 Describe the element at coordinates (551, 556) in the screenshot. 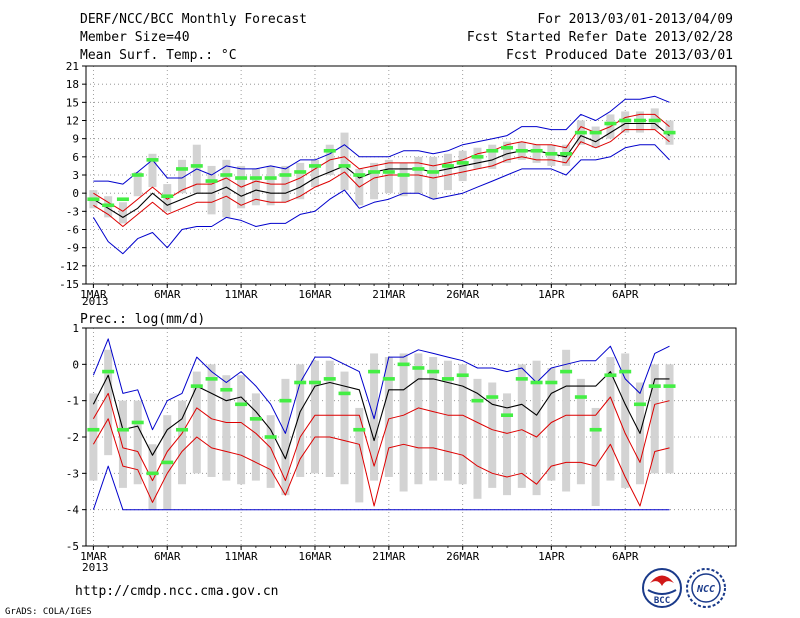

I see `precip-xtick-label: 1APR` at that location.